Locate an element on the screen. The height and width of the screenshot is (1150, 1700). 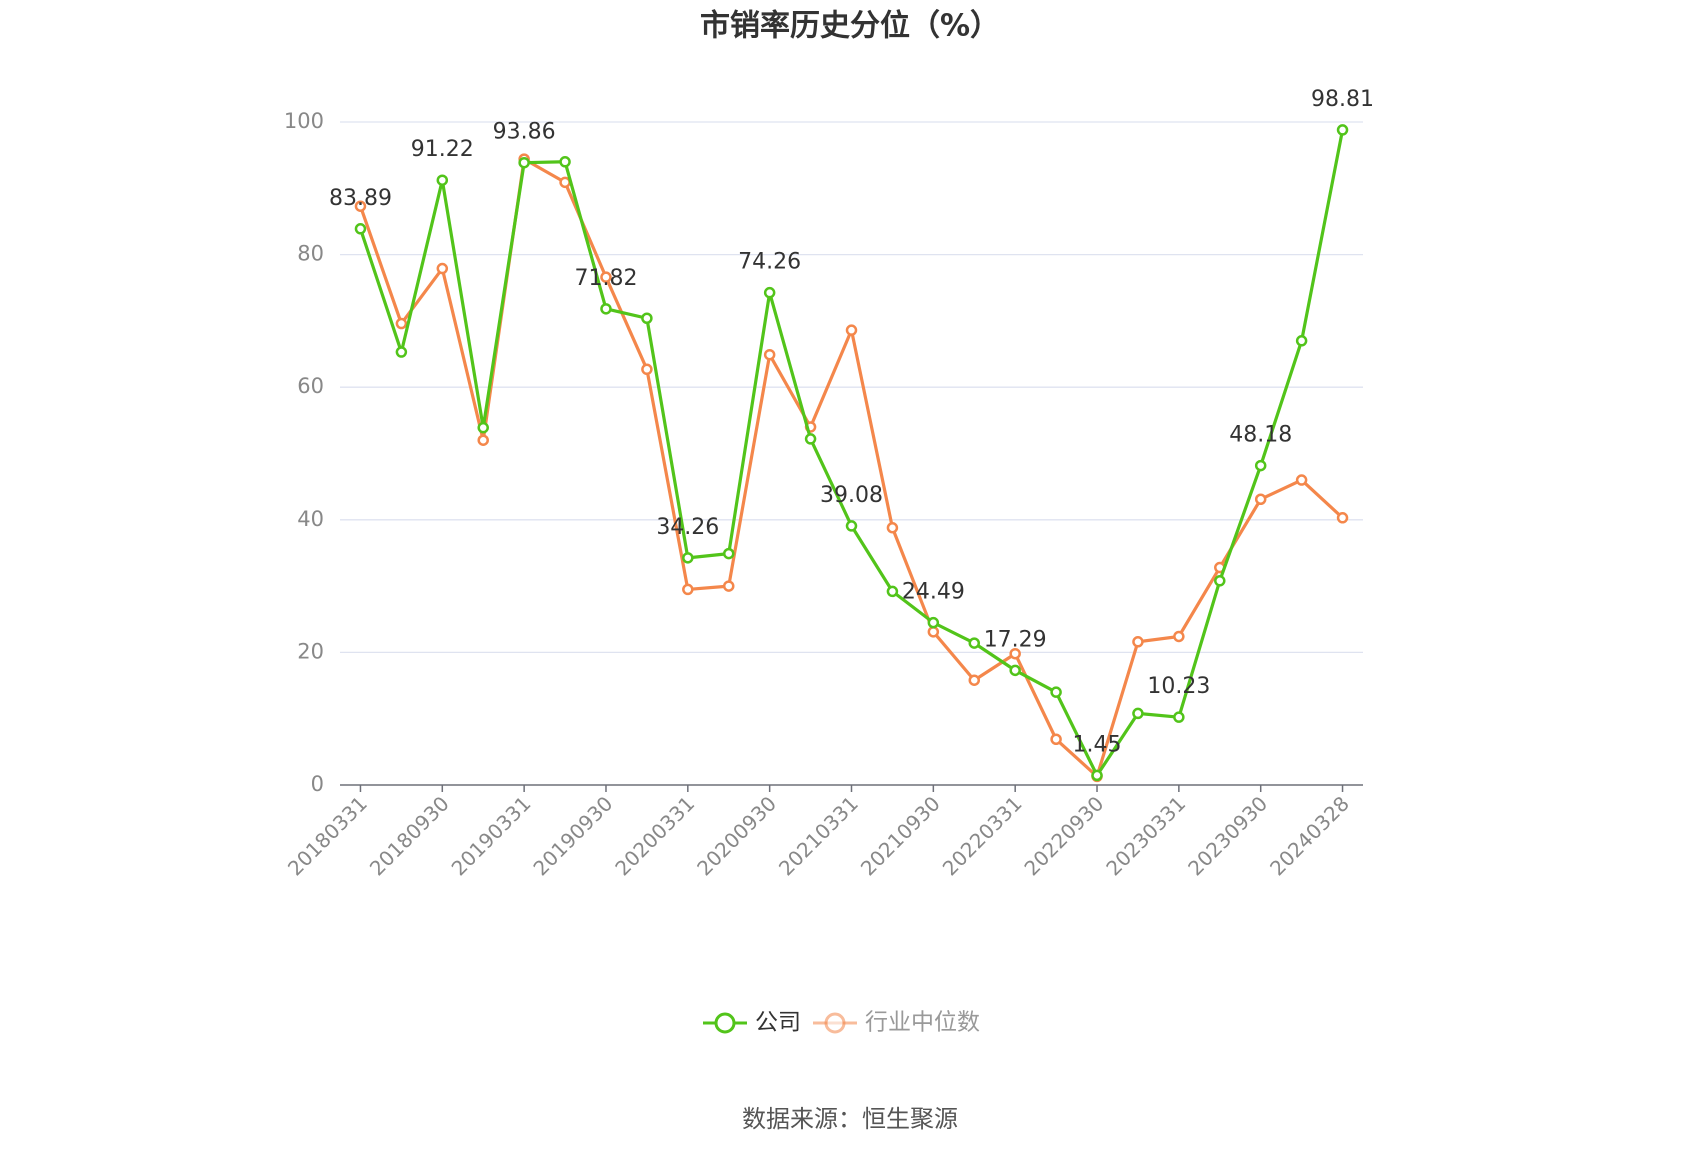
data-label: 74.26 is located at coordinates (769, 262).